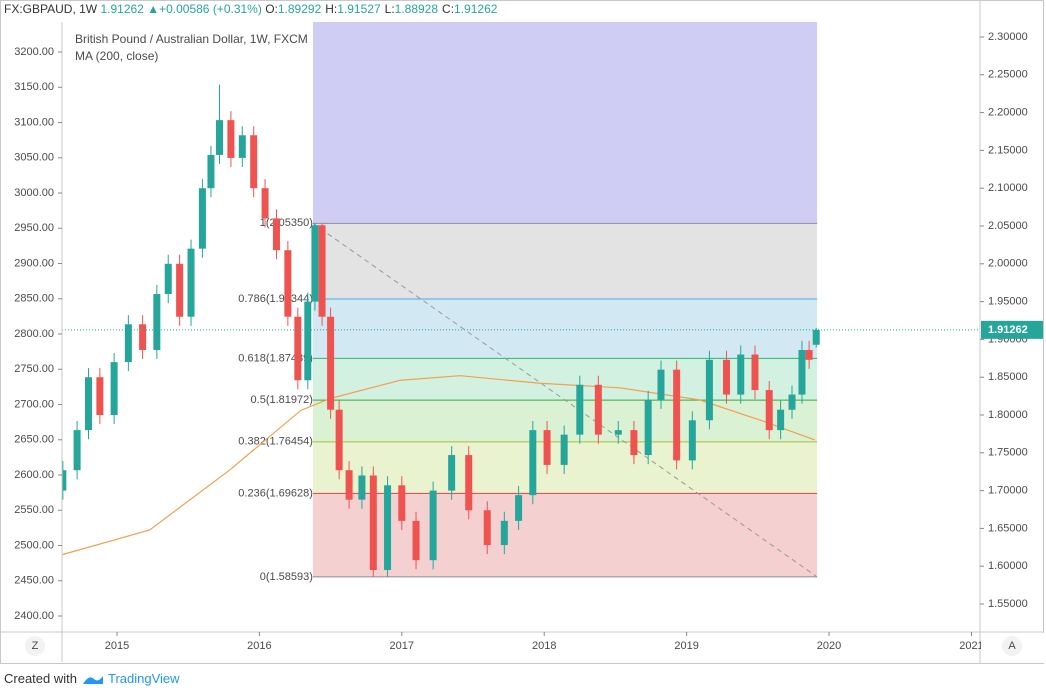 The height and width of the screenshot is (694, 1046). I want to click on y2-tick-label: 2450.00, so click(34, 581).